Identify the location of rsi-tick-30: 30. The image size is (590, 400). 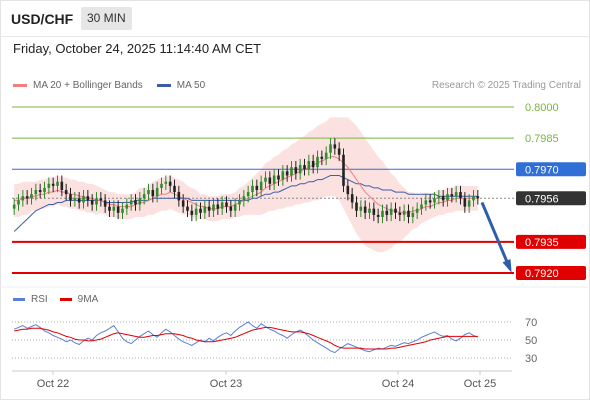
(531, 359).